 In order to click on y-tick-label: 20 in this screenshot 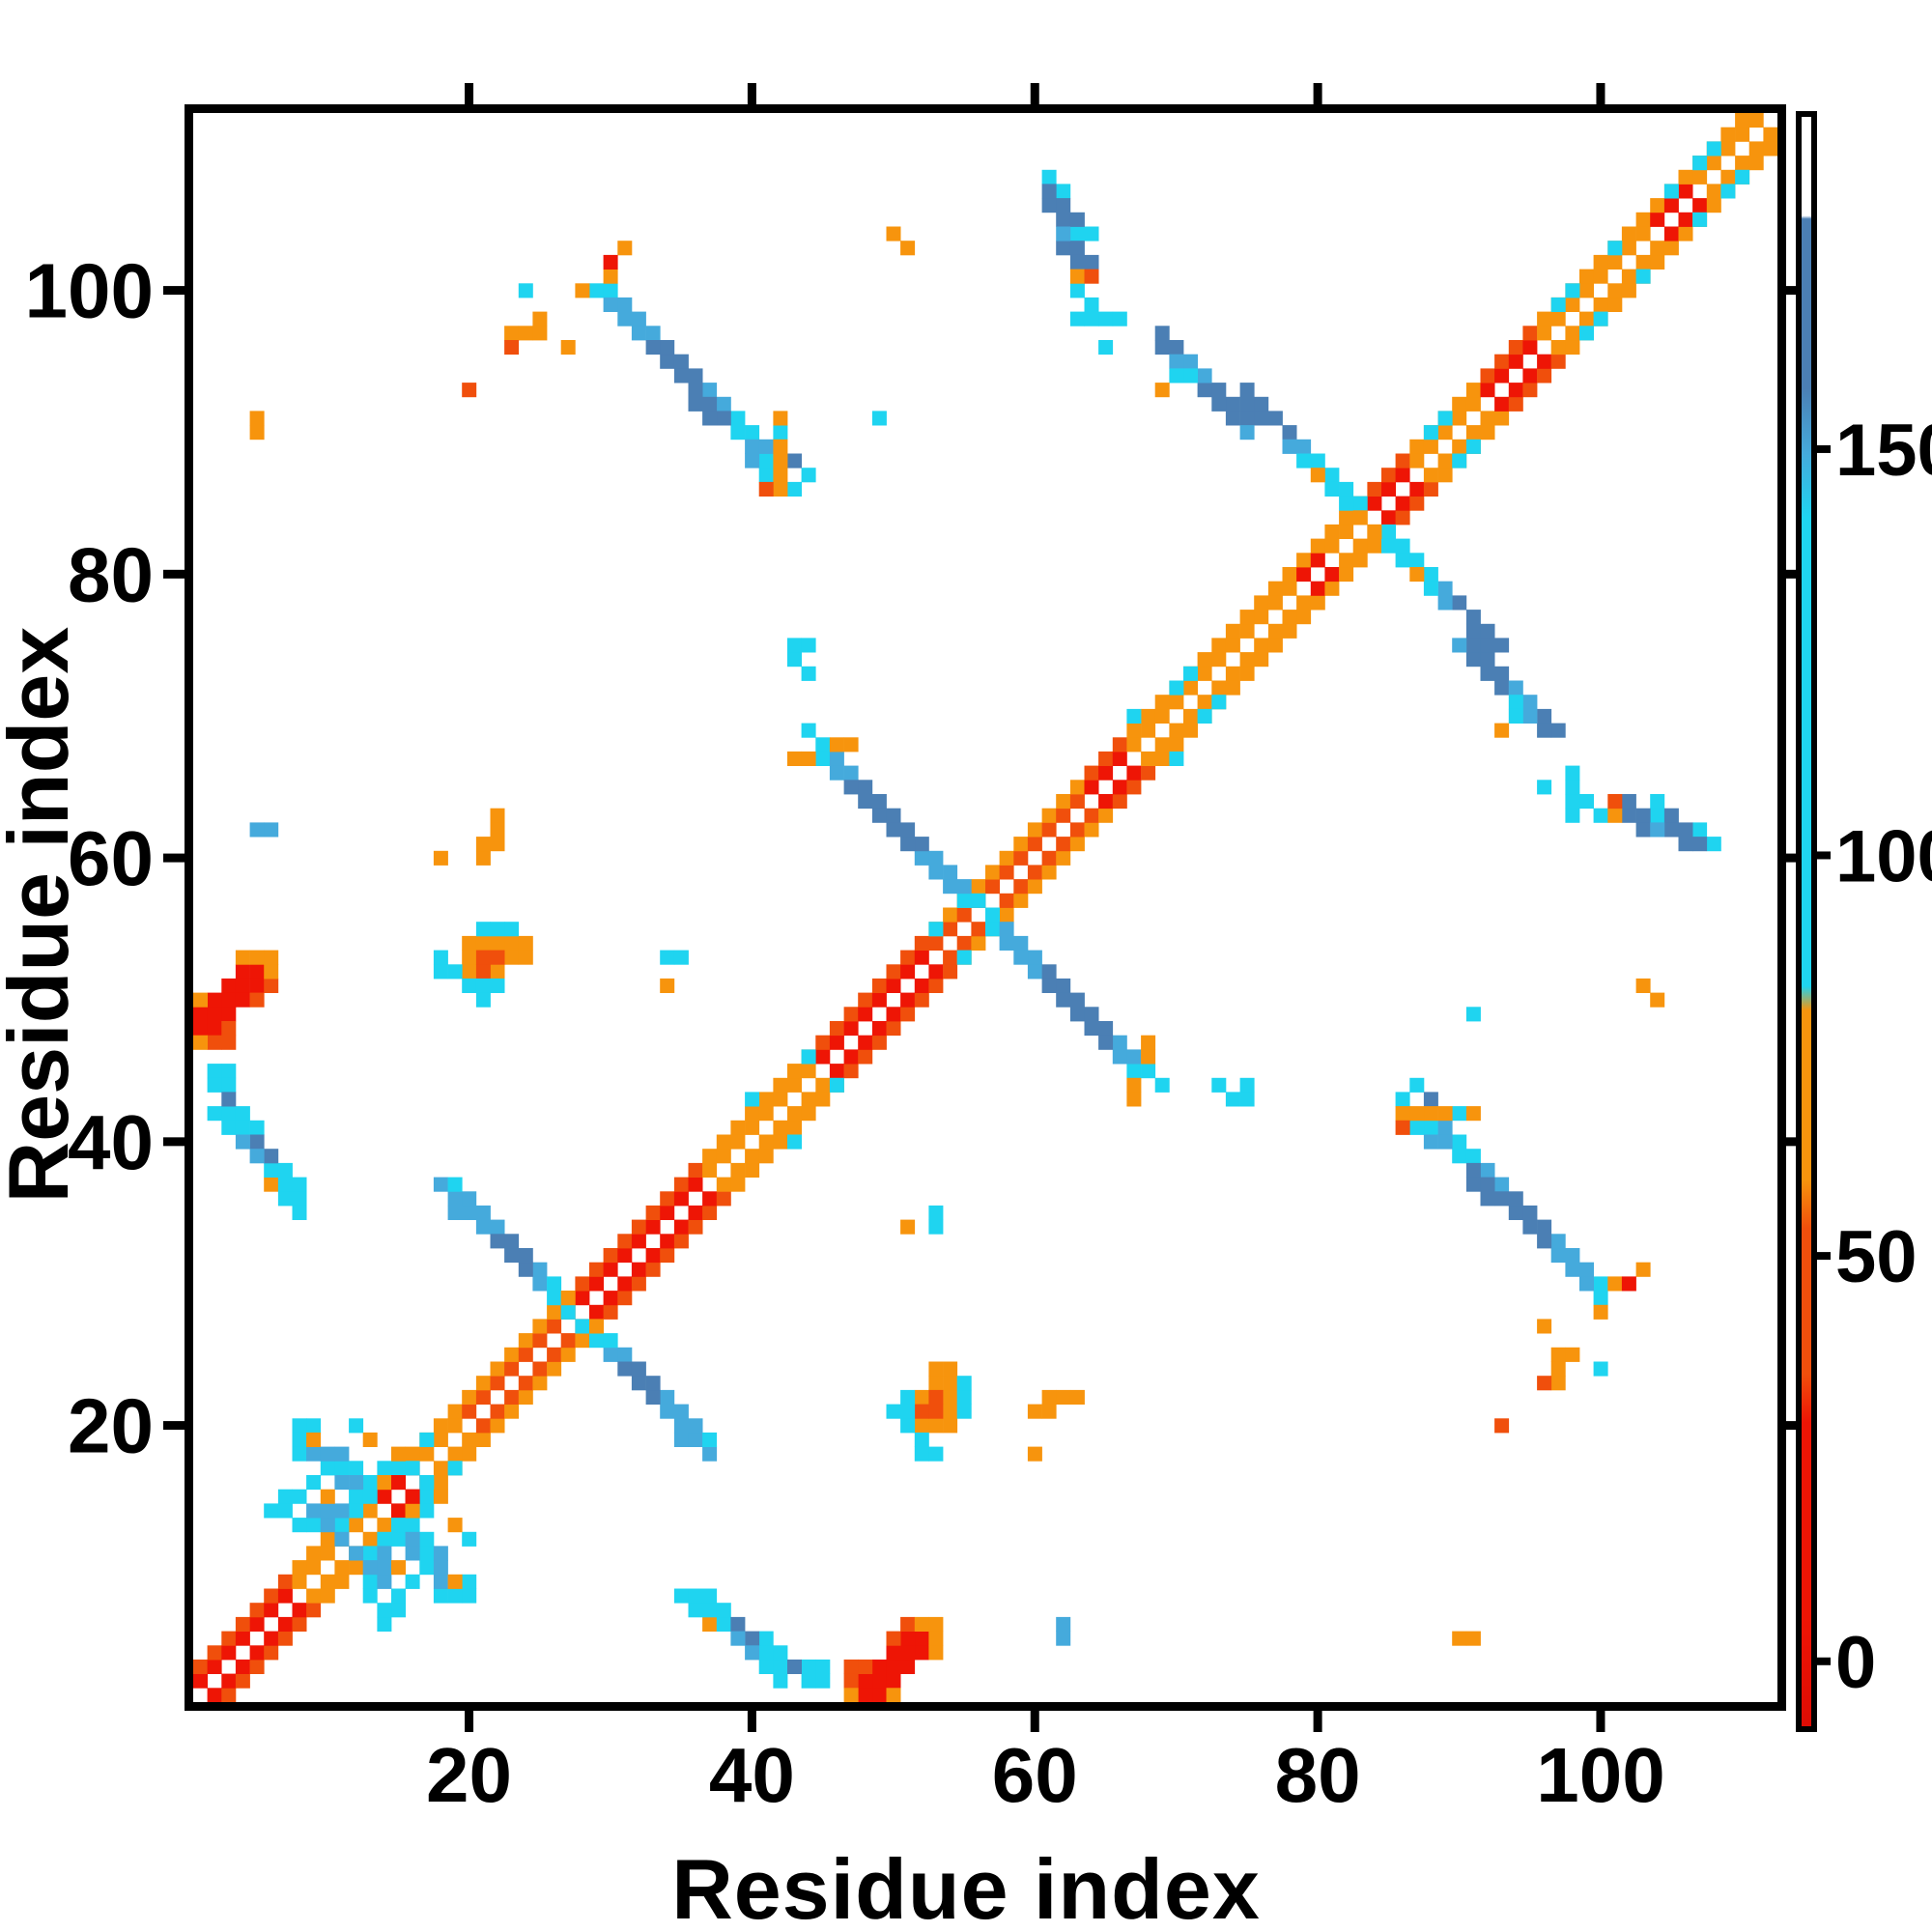, I will do `click(111, 1426)`.